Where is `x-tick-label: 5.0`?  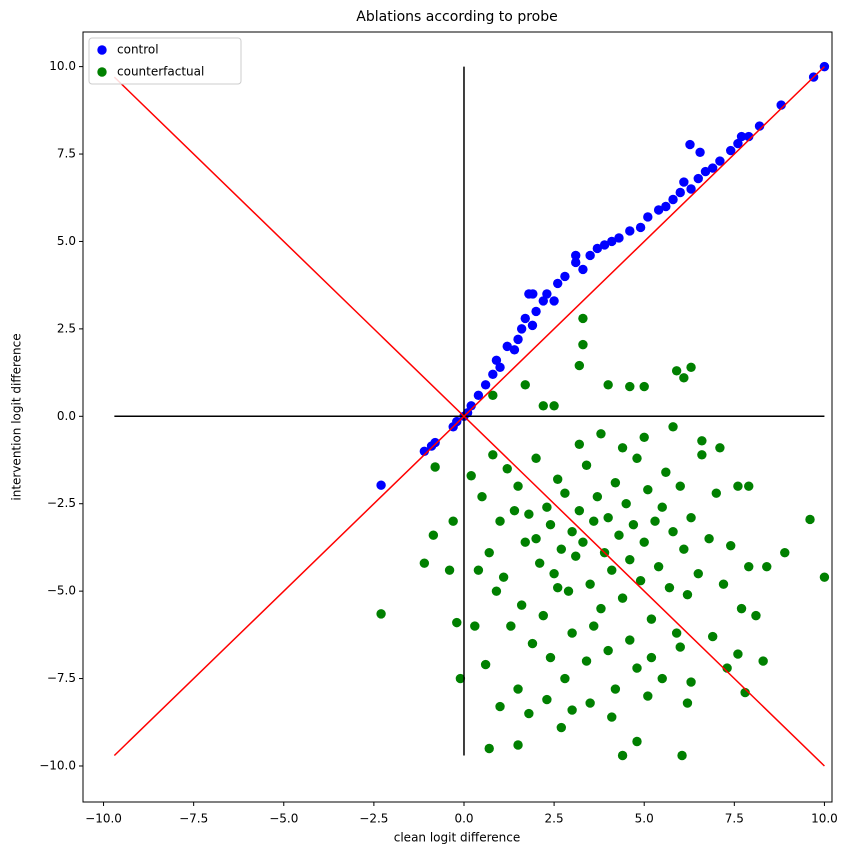 x-tick-label: 5.0 is located at coordinates (644, 819).